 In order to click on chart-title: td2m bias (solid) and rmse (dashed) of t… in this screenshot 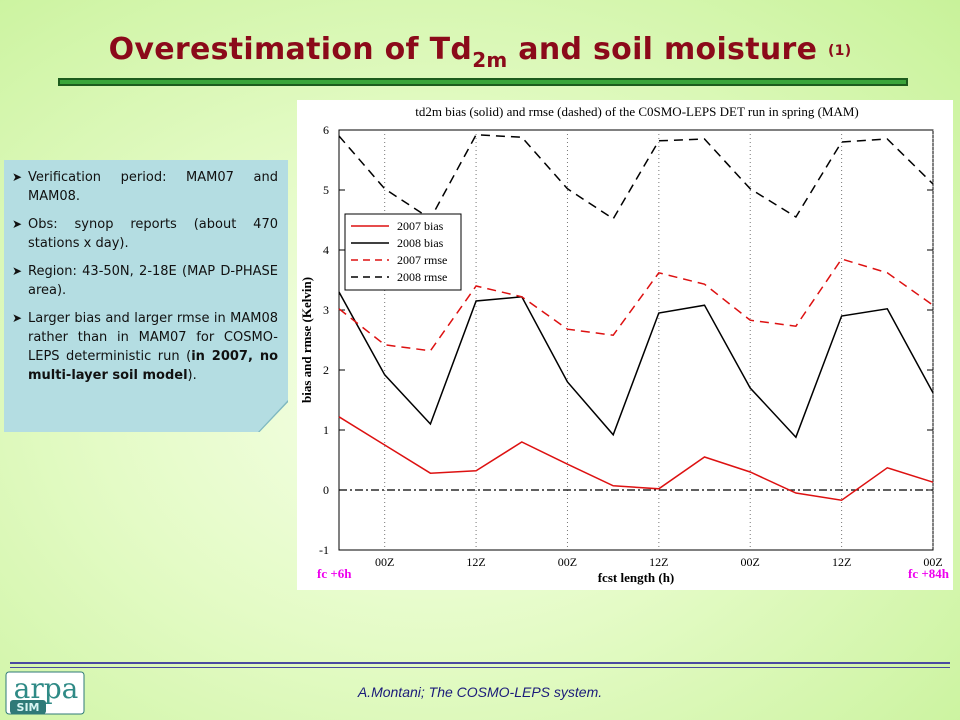, I will do `click(637, 111)`.